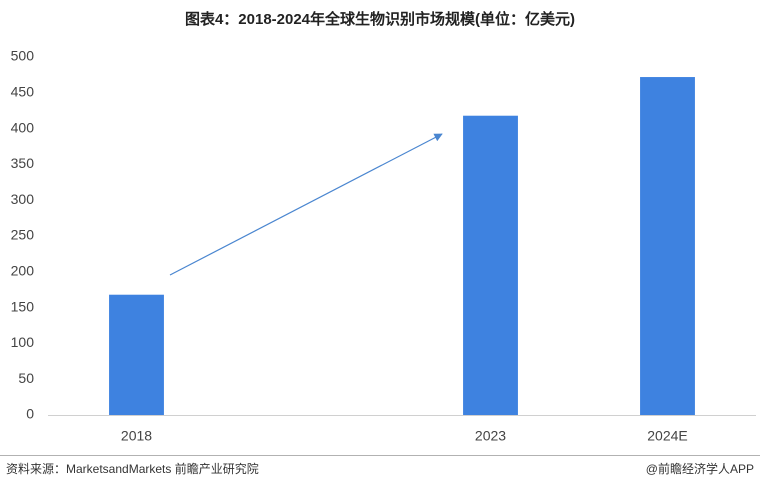 This screenshot has height=490, width=760. I want to click on trend-arrow, so click(306, 204).